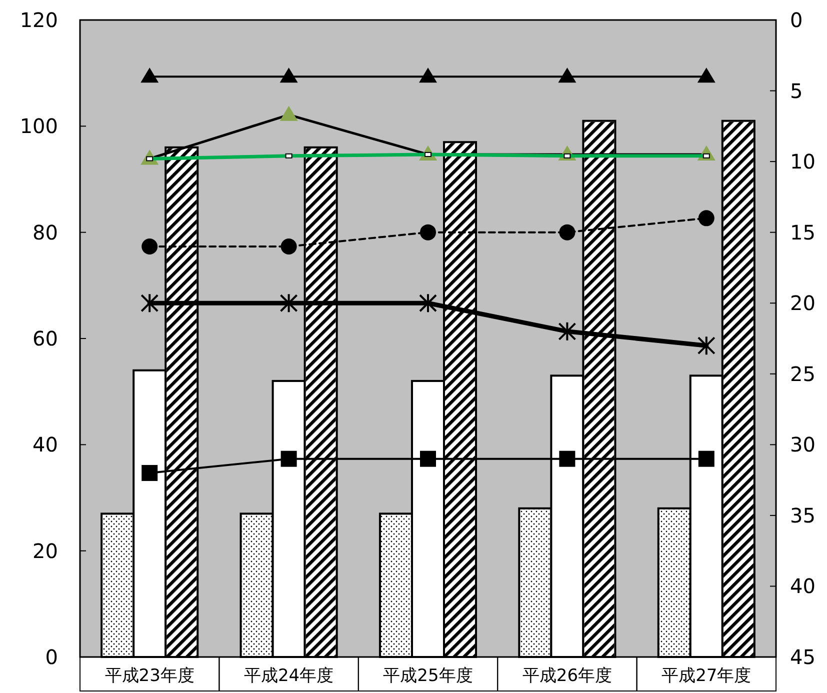 Image resolution: width=827 pixels, height=693 pixels. Describe the element at coordinates (45, 232) in the screenshot. I see `y-tick-label: 80` at that location.